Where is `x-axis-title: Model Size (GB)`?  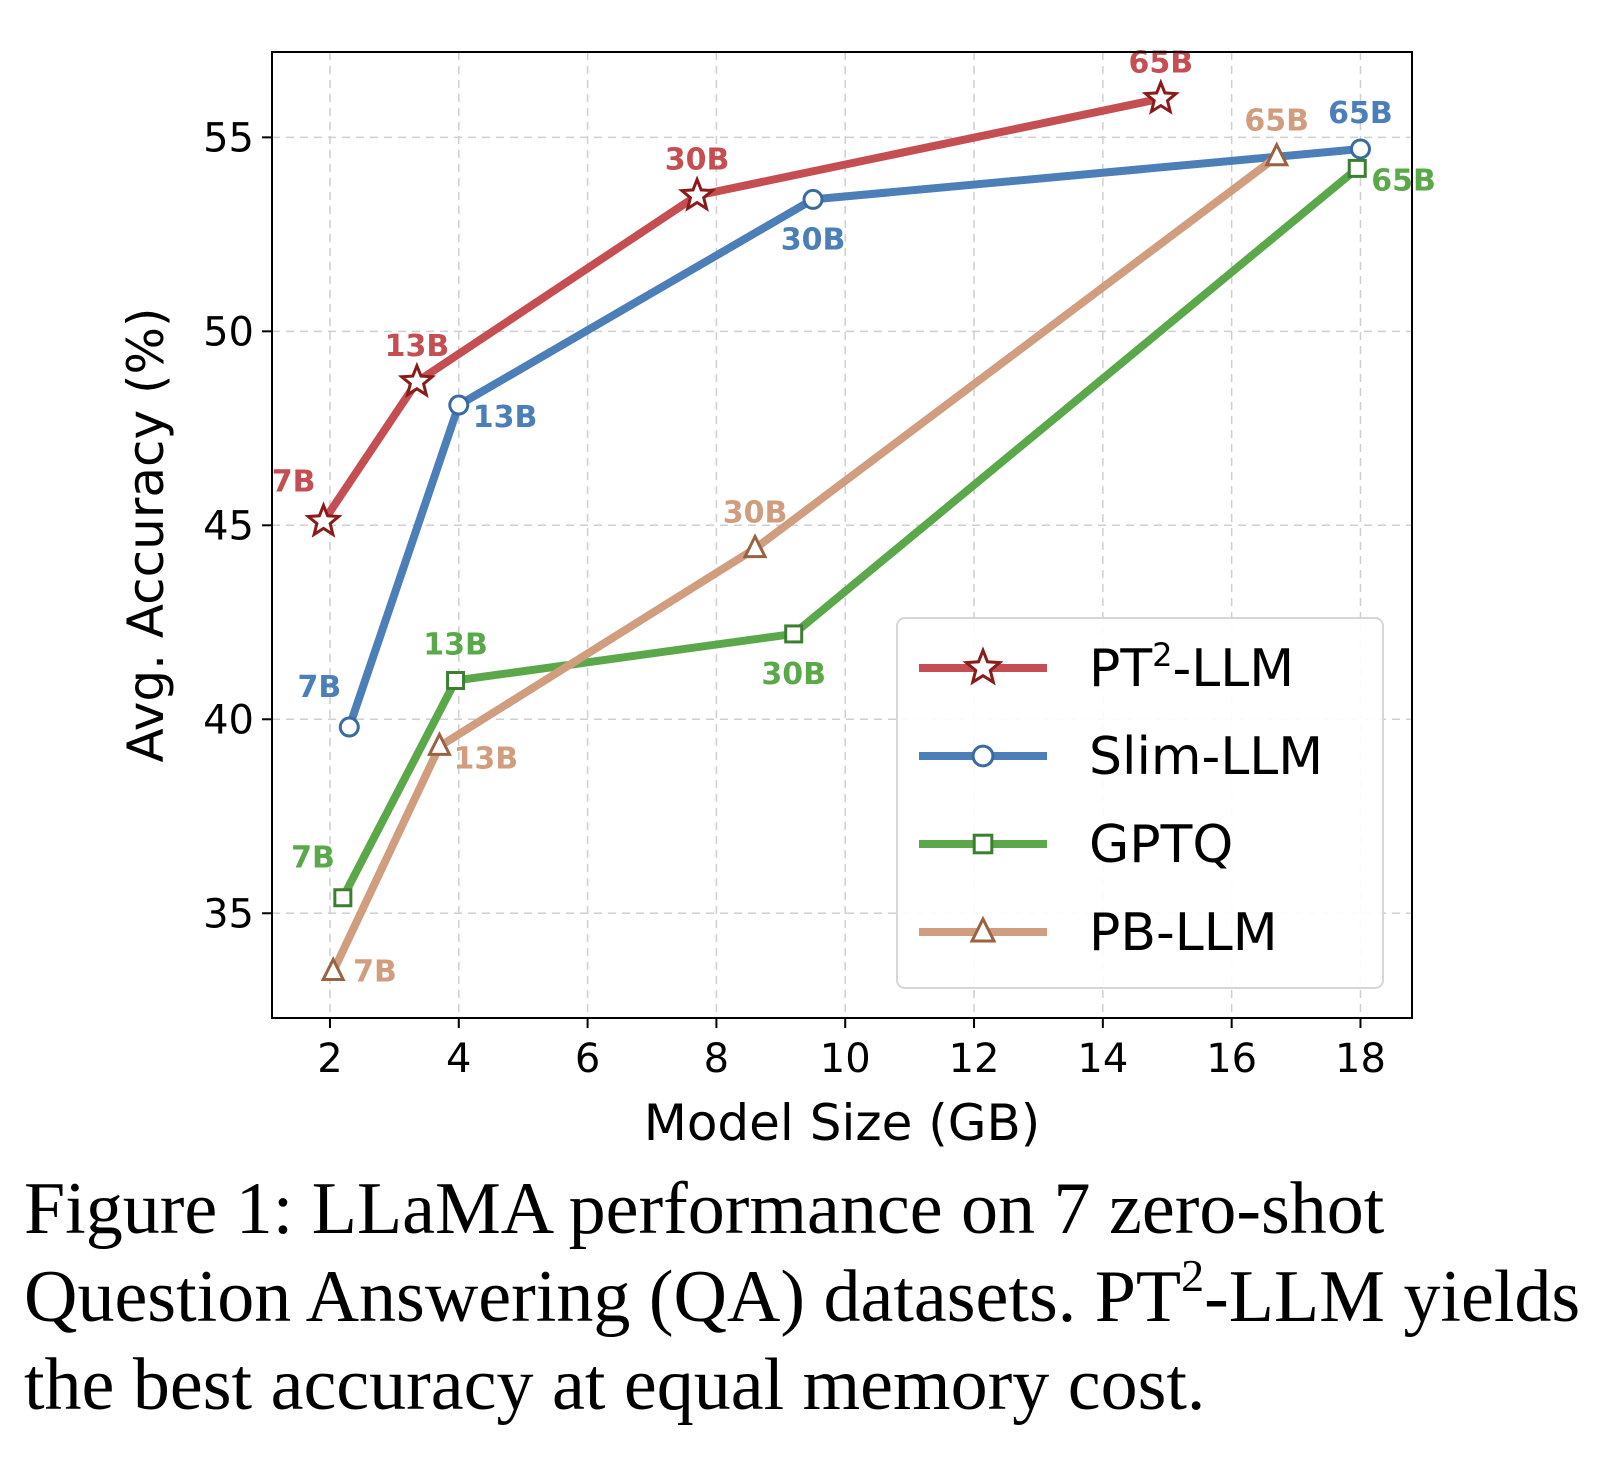
x-axis-title: Model Size (GB) is located at coordinates (842, 1123).